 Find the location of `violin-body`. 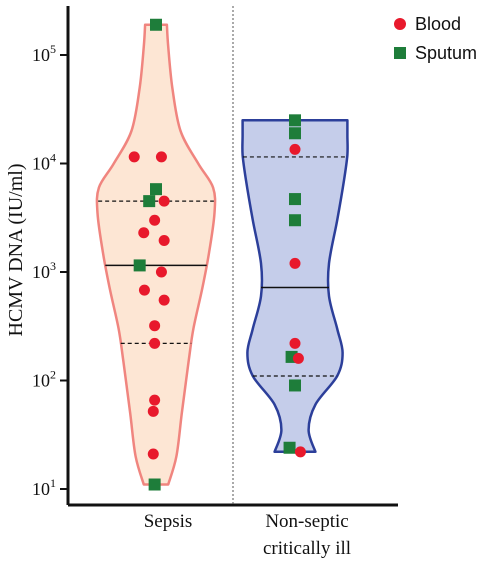

violin-body is located at coordinates (295, 286).